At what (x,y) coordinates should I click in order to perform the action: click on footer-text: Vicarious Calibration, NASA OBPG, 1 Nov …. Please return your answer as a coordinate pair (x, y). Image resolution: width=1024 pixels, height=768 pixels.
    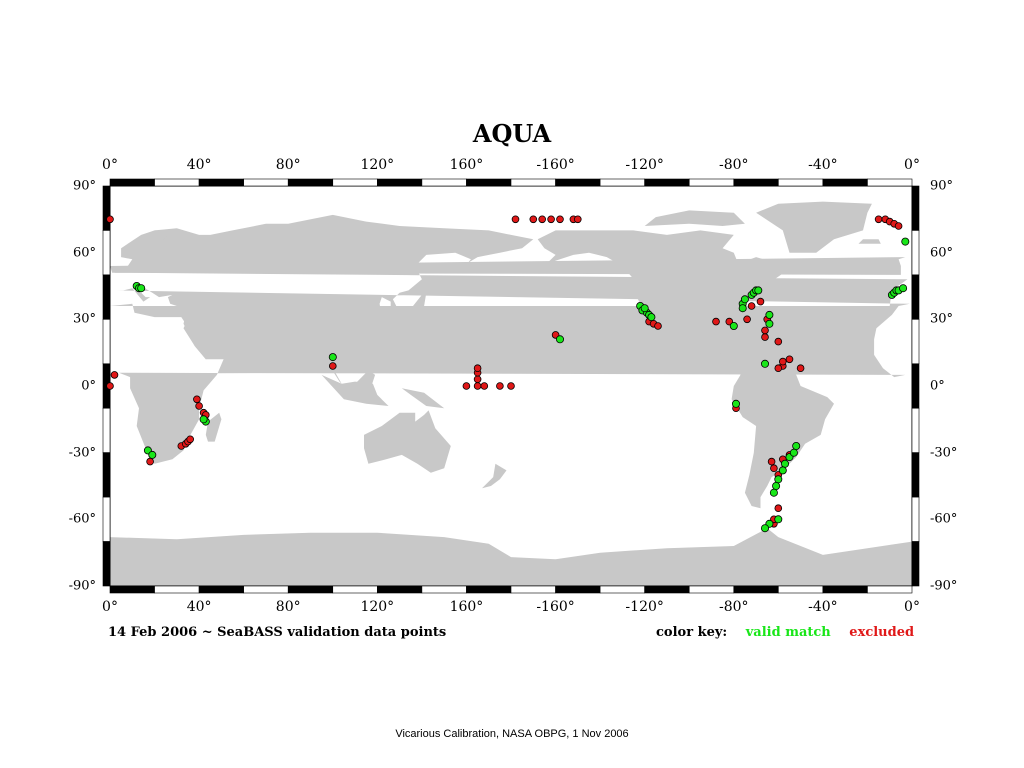
    Looking at the image, I should click on (512, 734).